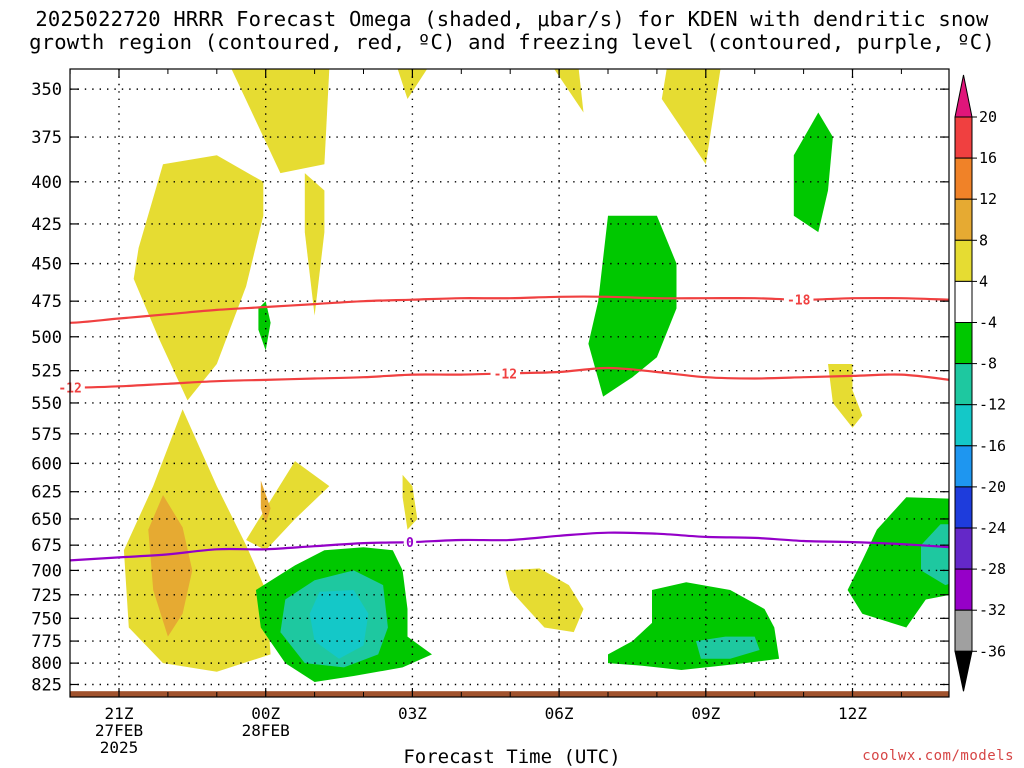 This screenshot has height=768, width=1024. I want to click on y-tick-label: 500, so click(46, 338).